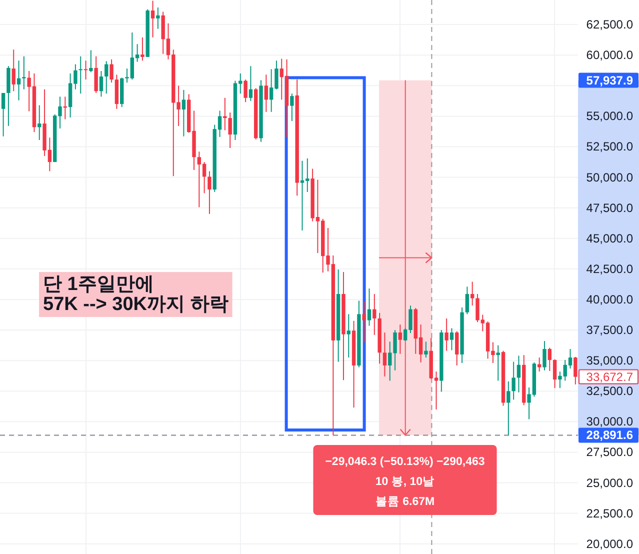  What do you see at coordinates (135, 294) in the screenshot?
I see `annotation: 단 1주일만에 57K --> 30K까지 하락` at bounding box center [135, 294].